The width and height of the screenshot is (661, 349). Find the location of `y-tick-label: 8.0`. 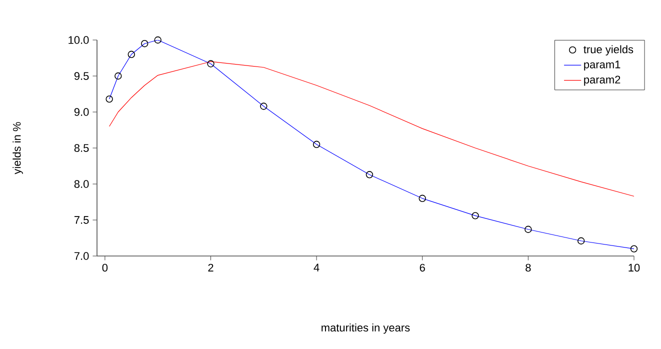

y-tick-label: 8.0 is located at coordinates (81, 184).